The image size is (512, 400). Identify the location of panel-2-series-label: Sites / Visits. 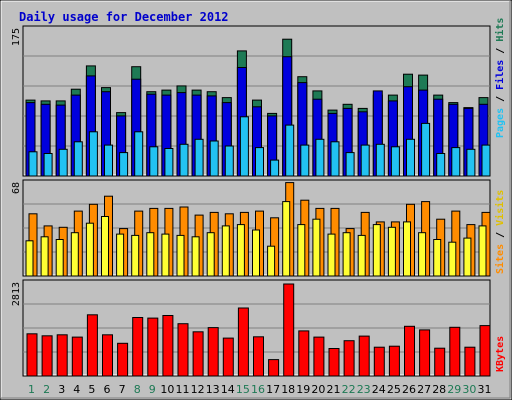
(500, 232).